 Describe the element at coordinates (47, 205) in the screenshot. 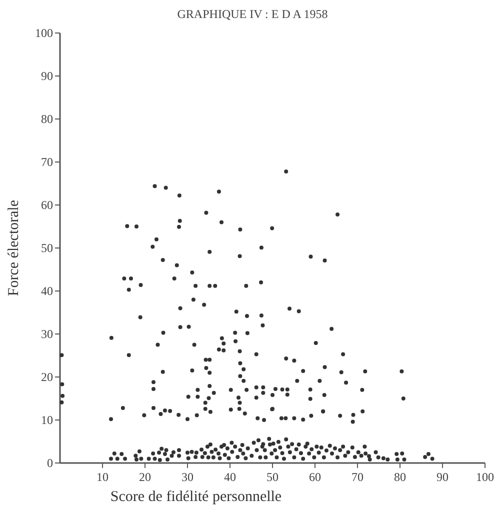

I see `y-tick-label: 60` at that location.